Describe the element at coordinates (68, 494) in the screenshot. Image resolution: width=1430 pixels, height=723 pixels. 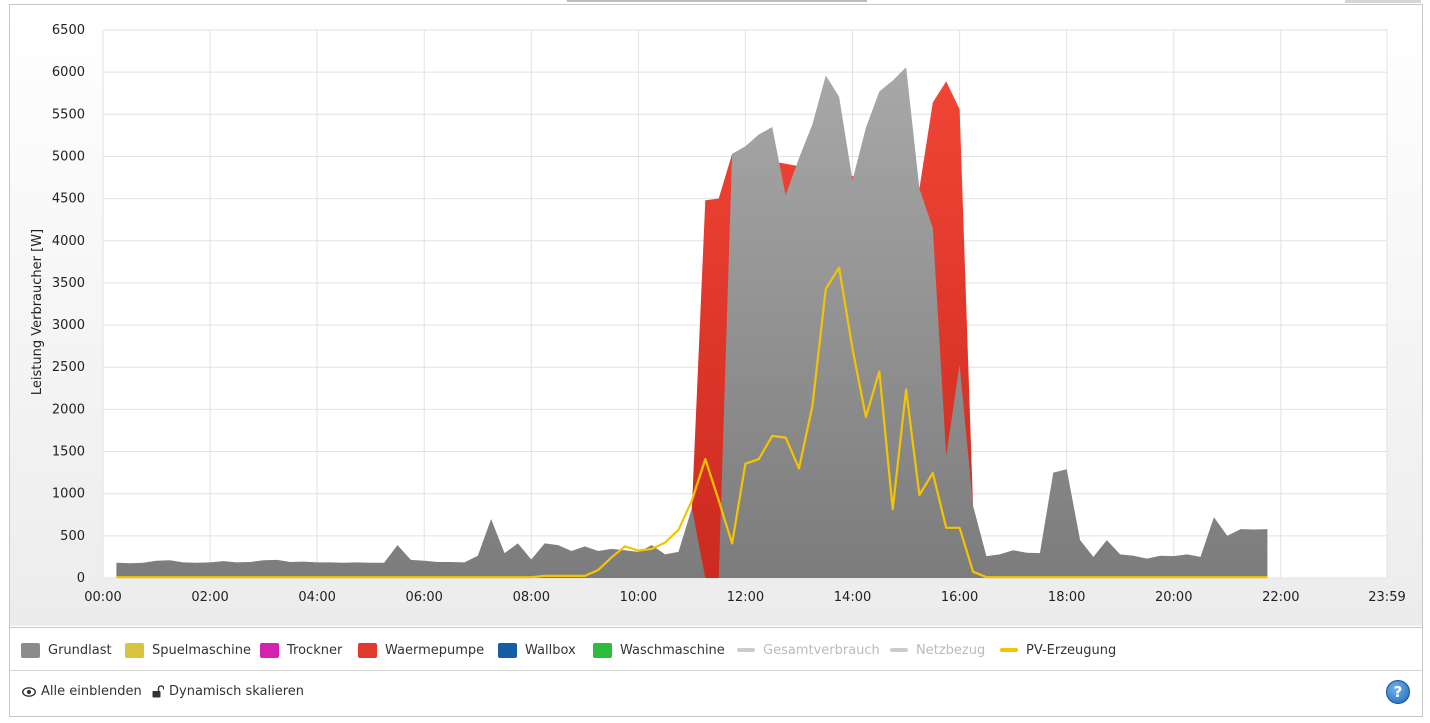
I see `y-tick-label: 1000` at that location.